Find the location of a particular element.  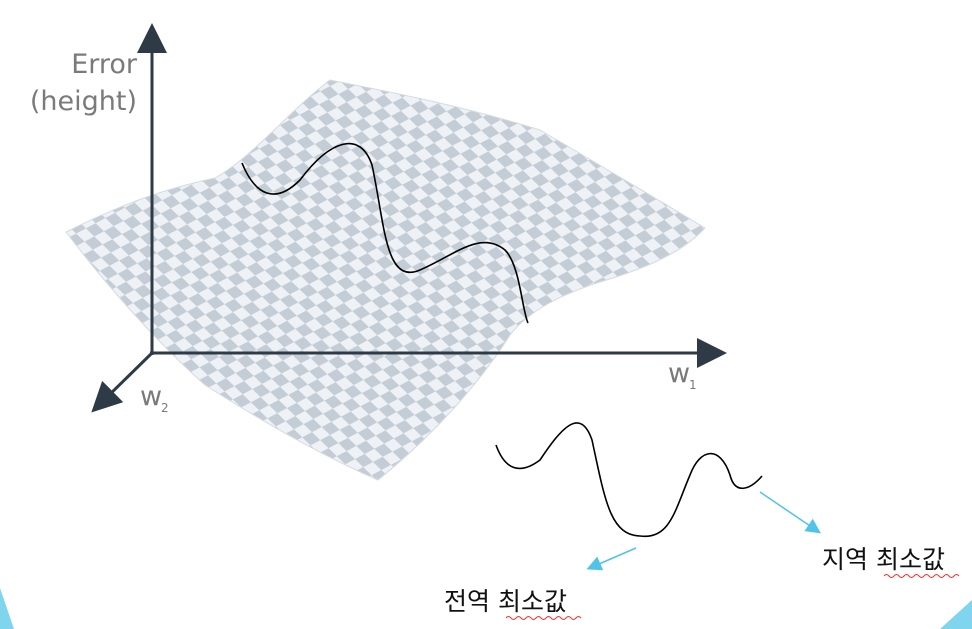

local-min-arrow is located at coordinates (790, 512).